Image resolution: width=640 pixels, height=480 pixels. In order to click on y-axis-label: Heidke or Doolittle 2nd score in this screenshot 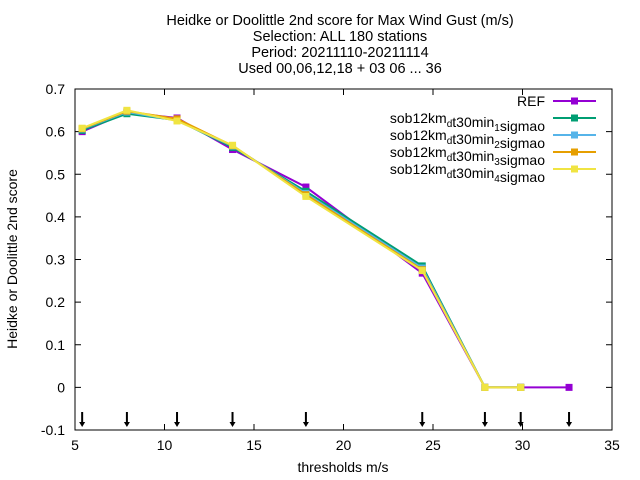, I will do `click(12, 259)`.